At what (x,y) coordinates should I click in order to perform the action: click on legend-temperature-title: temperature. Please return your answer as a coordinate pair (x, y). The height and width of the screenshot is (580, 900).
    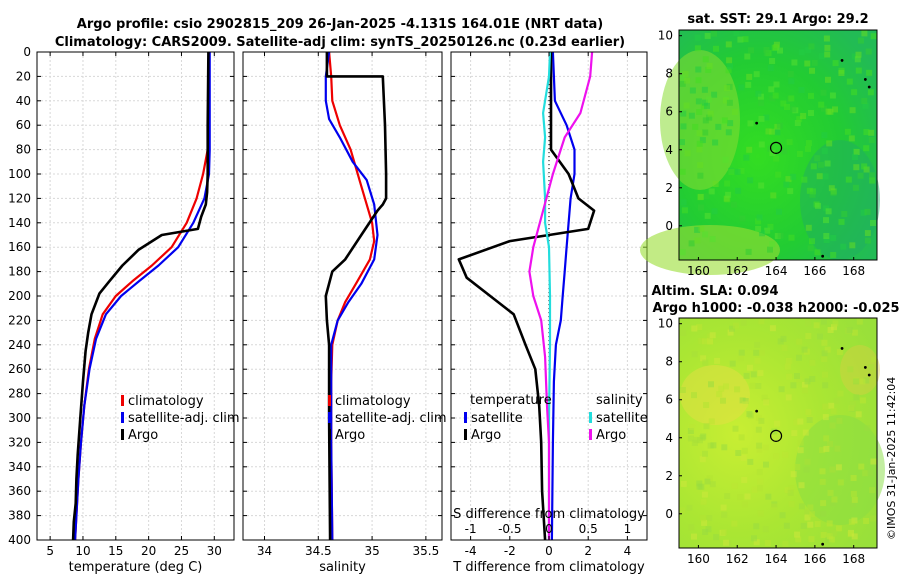
    Looking at the image, I should click on (511, 400).